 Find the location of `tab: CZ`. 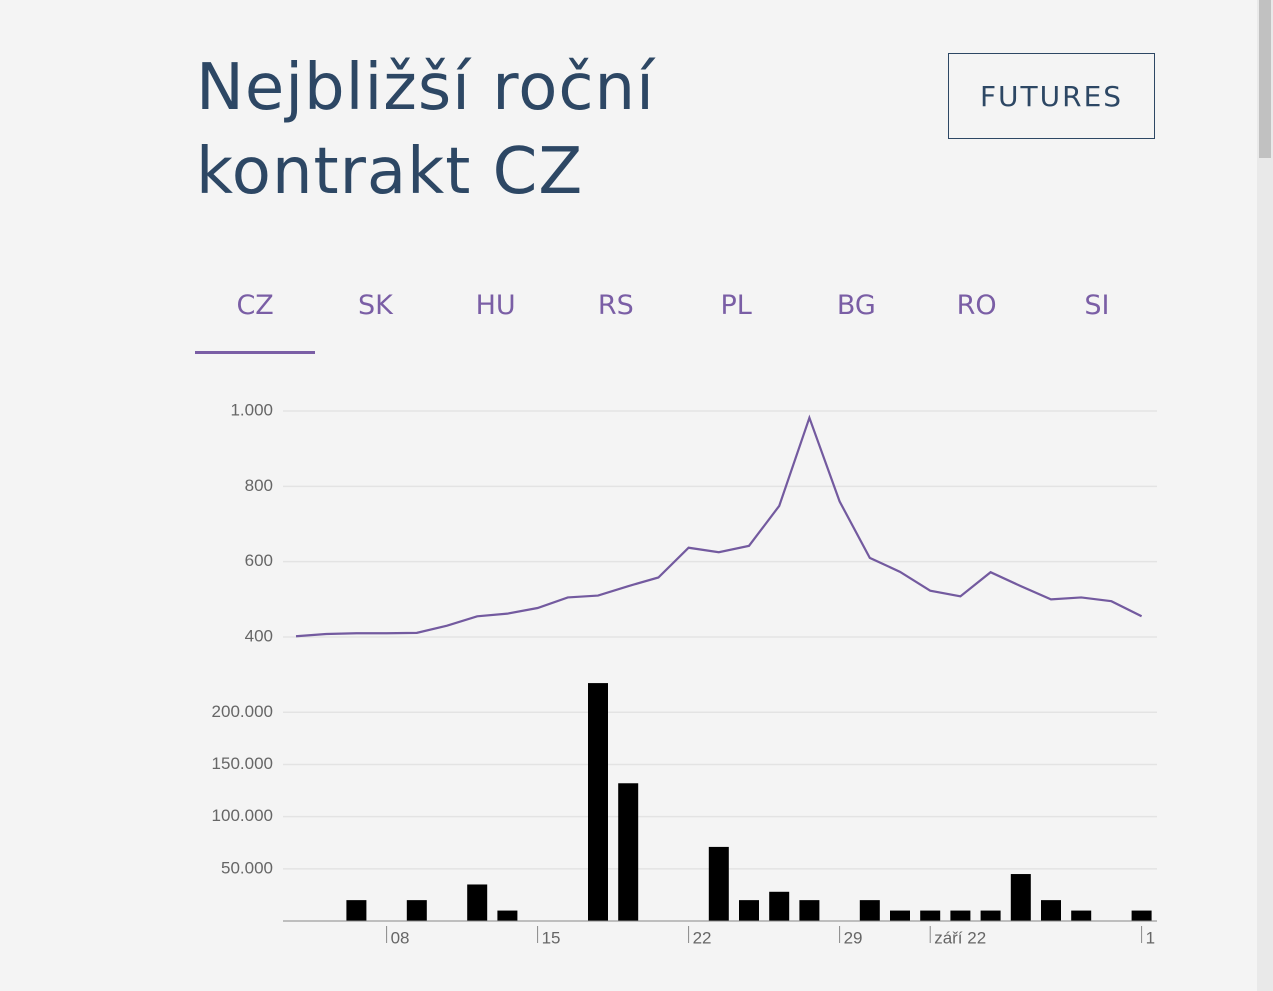

tab: CZ is located at coordinates (255, 317).